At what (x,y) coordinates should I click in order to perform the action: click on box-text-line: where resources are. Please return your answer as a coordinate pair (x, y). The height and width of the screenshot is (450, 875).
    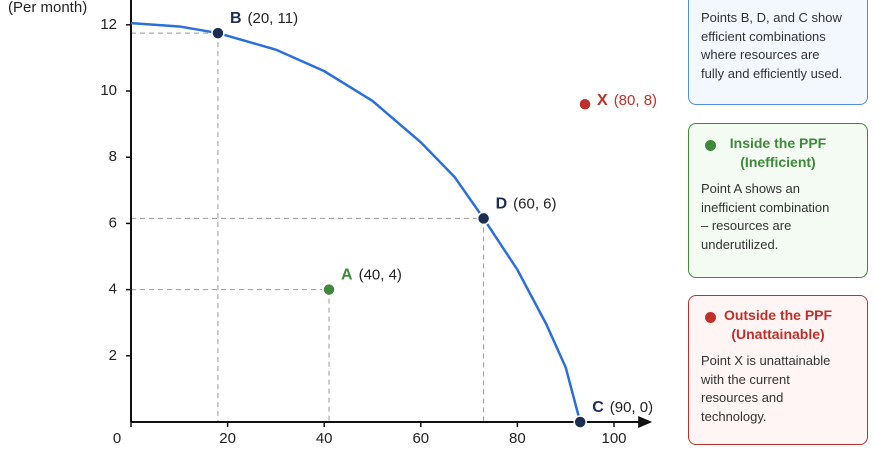
    Looking at the image, I should click on (760, 54).